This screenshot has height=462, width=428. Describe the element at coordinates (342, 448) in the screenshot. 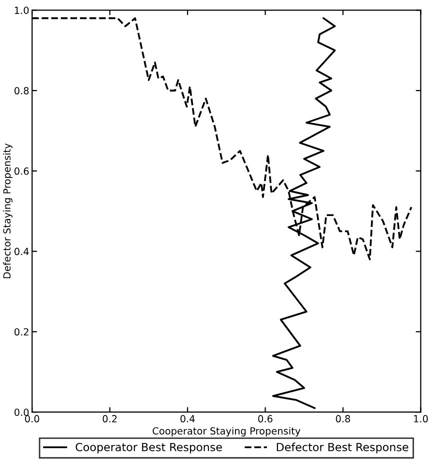

I see `legend-label: Defector Best Response` at that location.